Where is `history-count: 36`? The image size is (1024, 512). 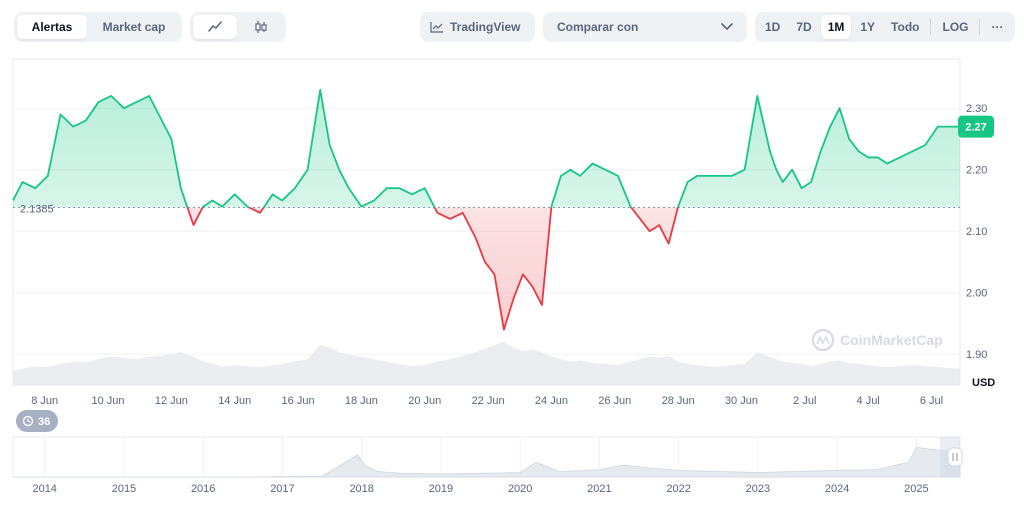 history-count: 36 is located at coordinates (44, 422).